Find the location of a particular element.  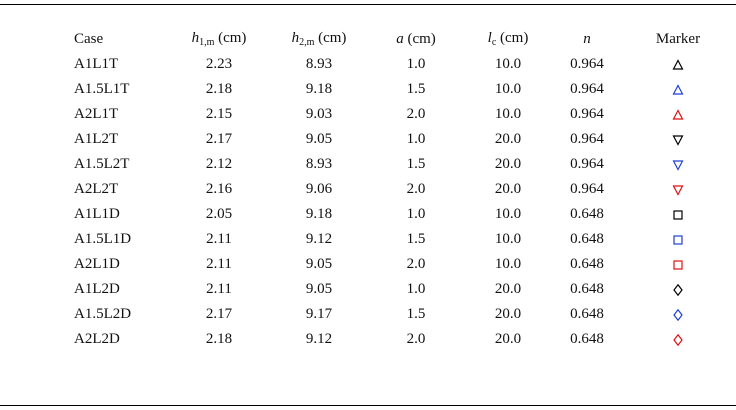

cell-h1: 2.05 is located at coordinates (219, 214).